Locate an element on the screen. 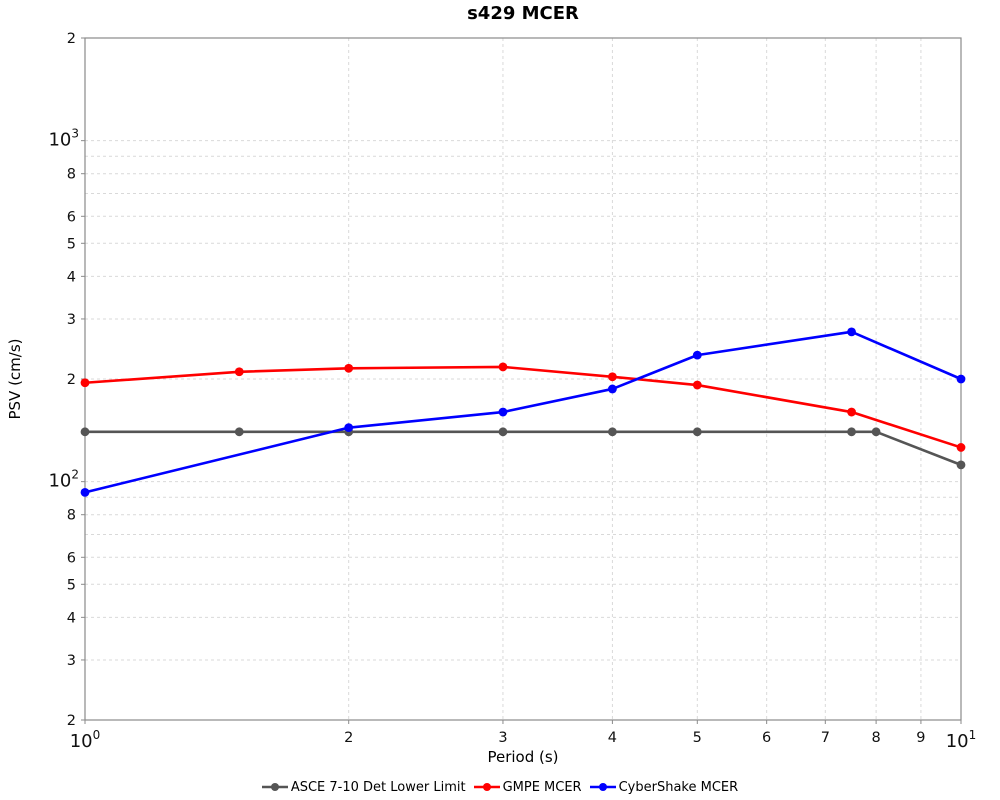 The image size is (1000, 800). legend-item-cybershake: CyberShake MCER is located at coordinates (664, 787).